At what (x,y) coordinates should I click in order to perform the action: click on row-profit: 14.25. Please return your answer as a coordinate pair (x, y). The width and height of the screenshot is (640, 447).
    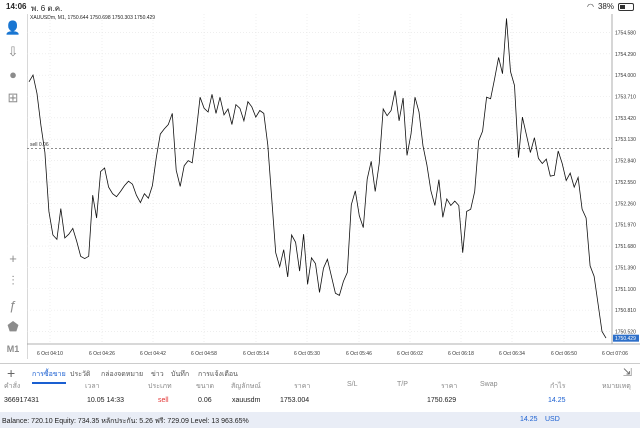
    Looking at the image, I should click on (557, 400).